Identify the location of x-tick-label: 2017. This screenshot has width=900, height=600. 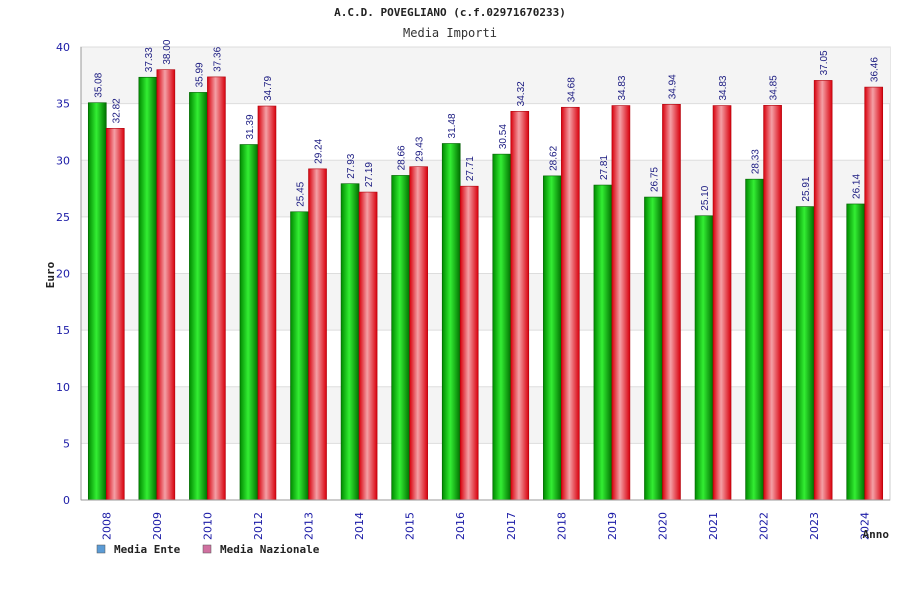
(511, 526).